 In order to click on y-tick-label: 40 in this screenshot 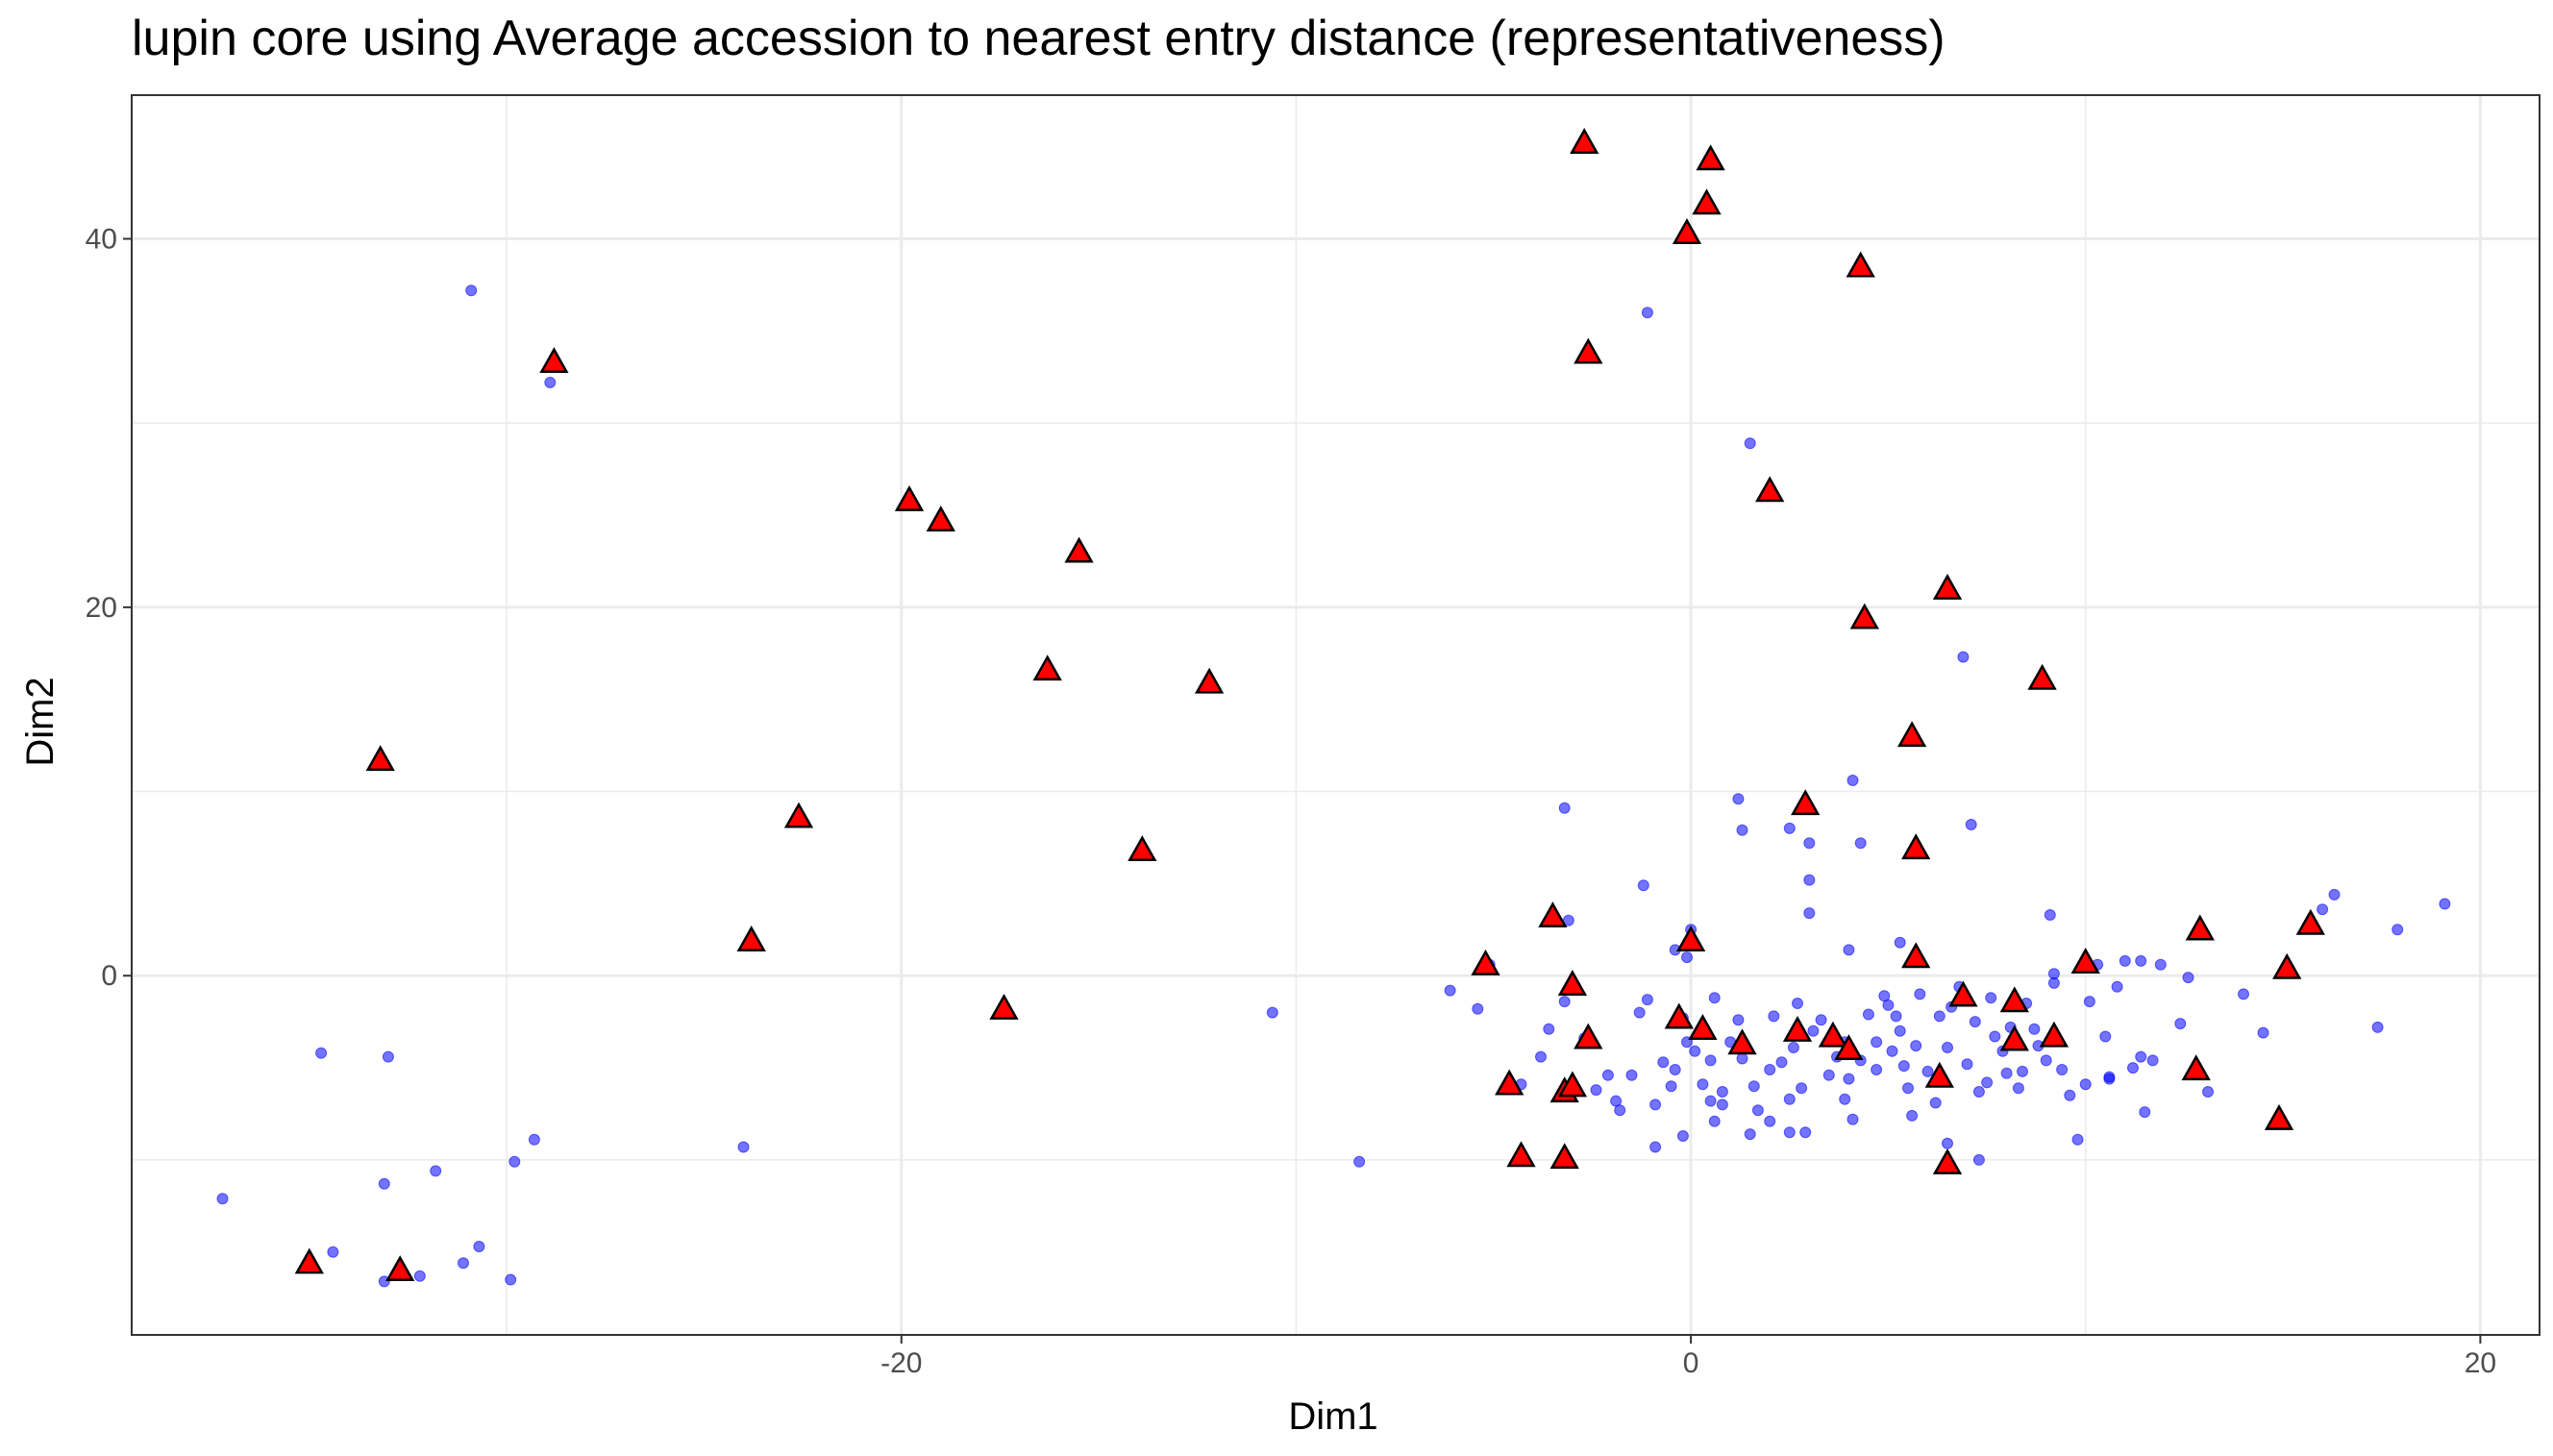, I will do `click(101, 240)`.